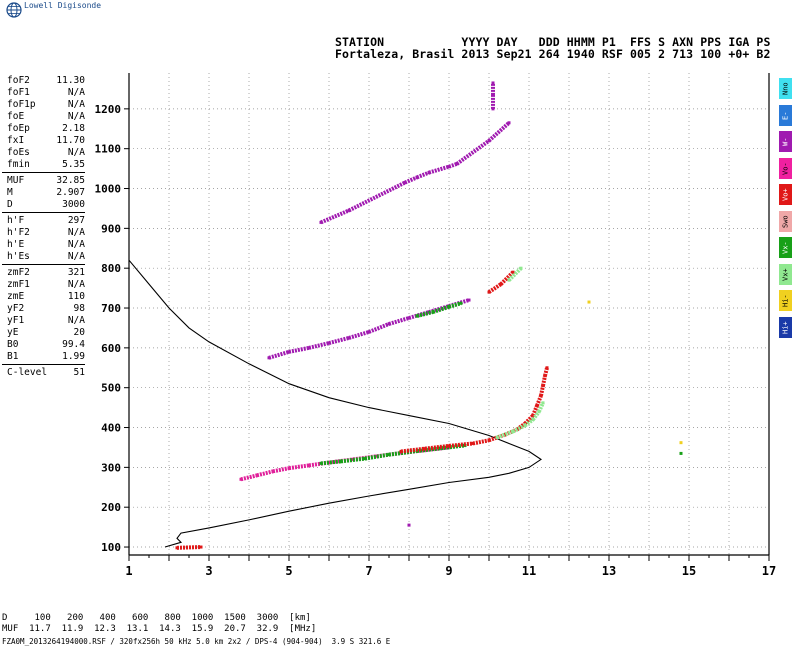  What do you see at coordinates (785, 88) in the screenshot?
I see `mode-legend-item: Nno` at bounding box center [785, 88].